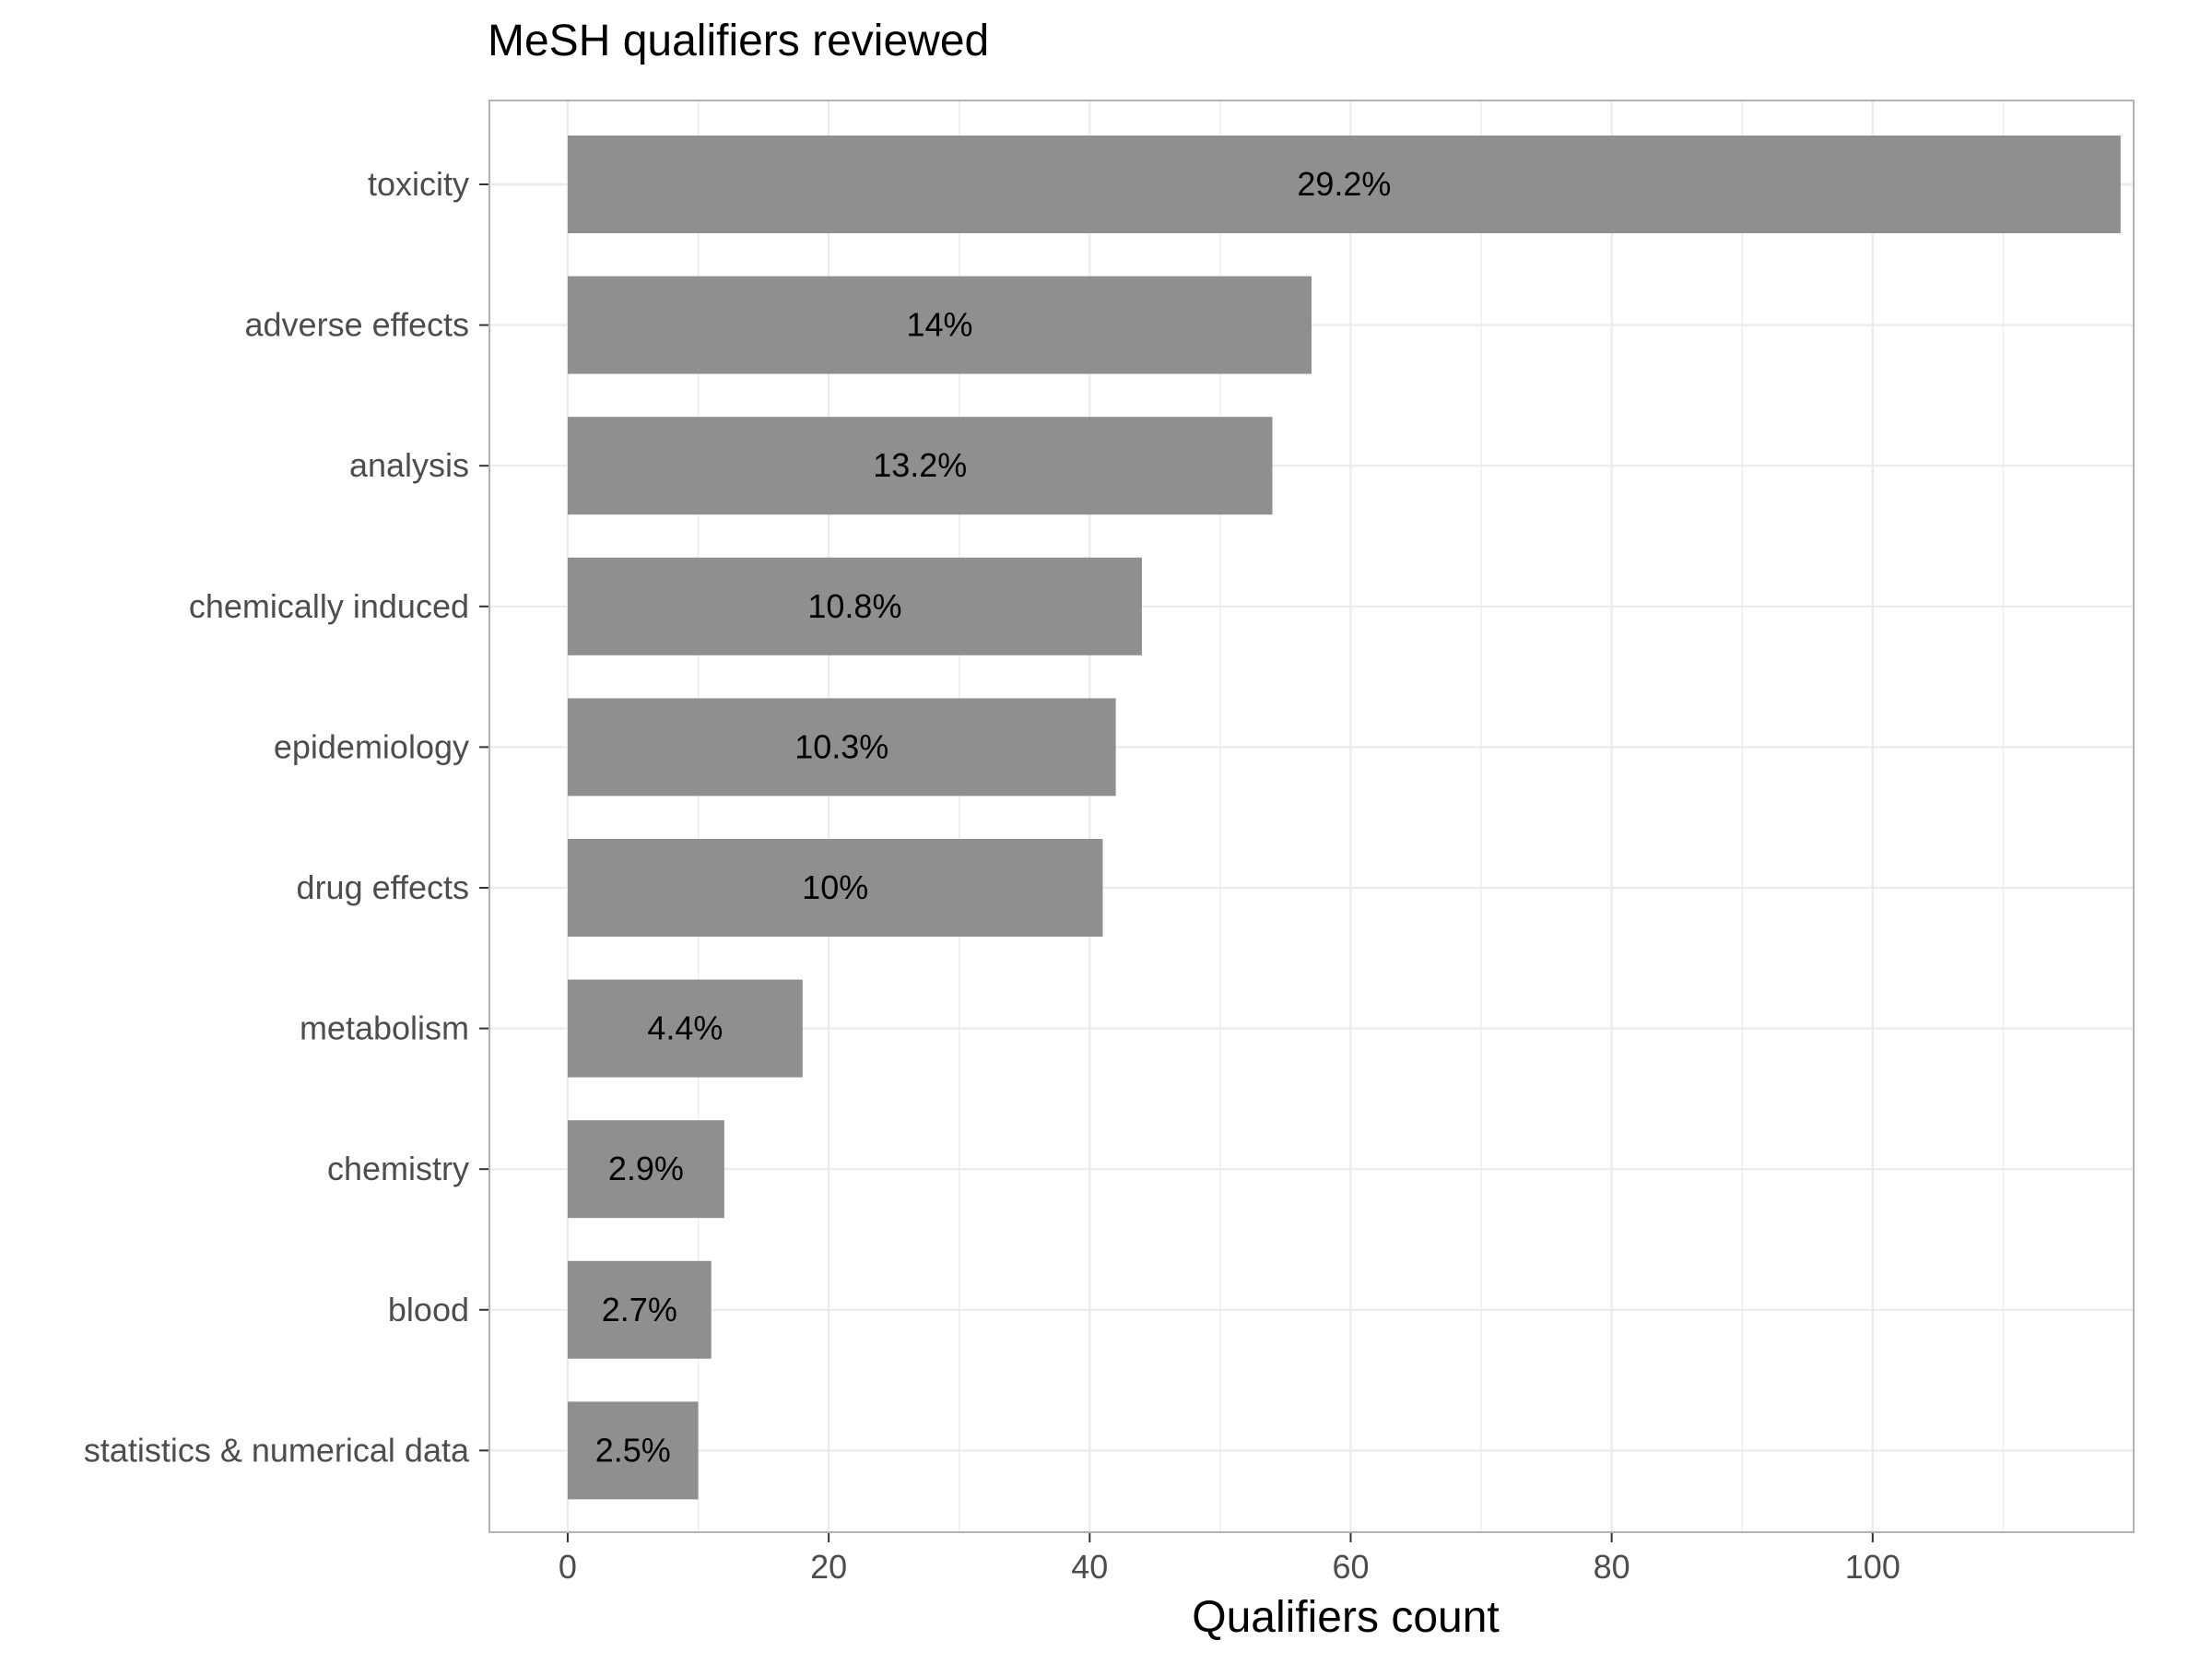 This screenshot has height=1664, width=2212. I want to click on y-tick-label: drug effects, so click(383, 887).